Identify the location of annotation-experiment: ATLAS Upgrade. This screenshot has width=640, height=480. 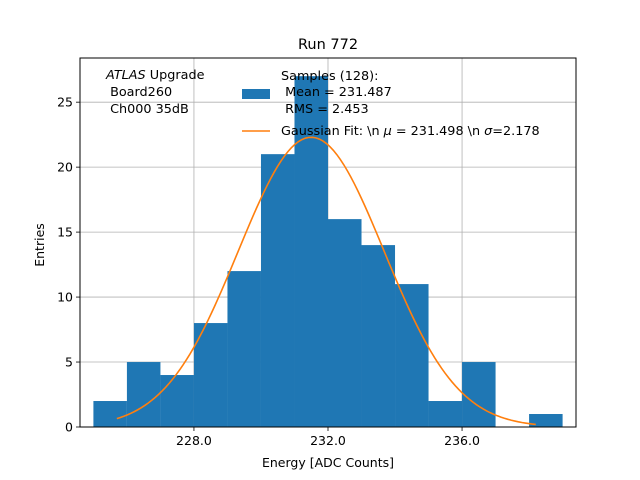
(155, 75).